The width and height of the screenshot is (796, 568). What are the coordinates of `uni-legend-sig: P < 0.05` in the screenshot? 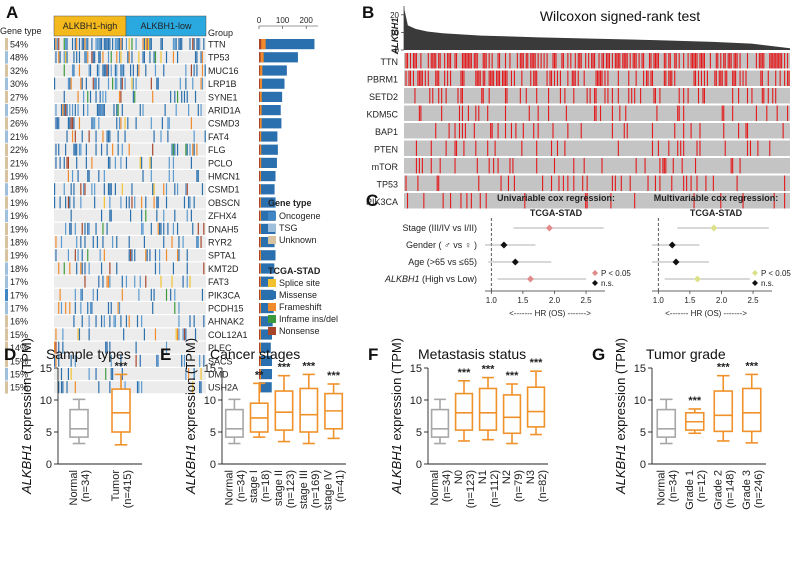 It's located at (616, 273).